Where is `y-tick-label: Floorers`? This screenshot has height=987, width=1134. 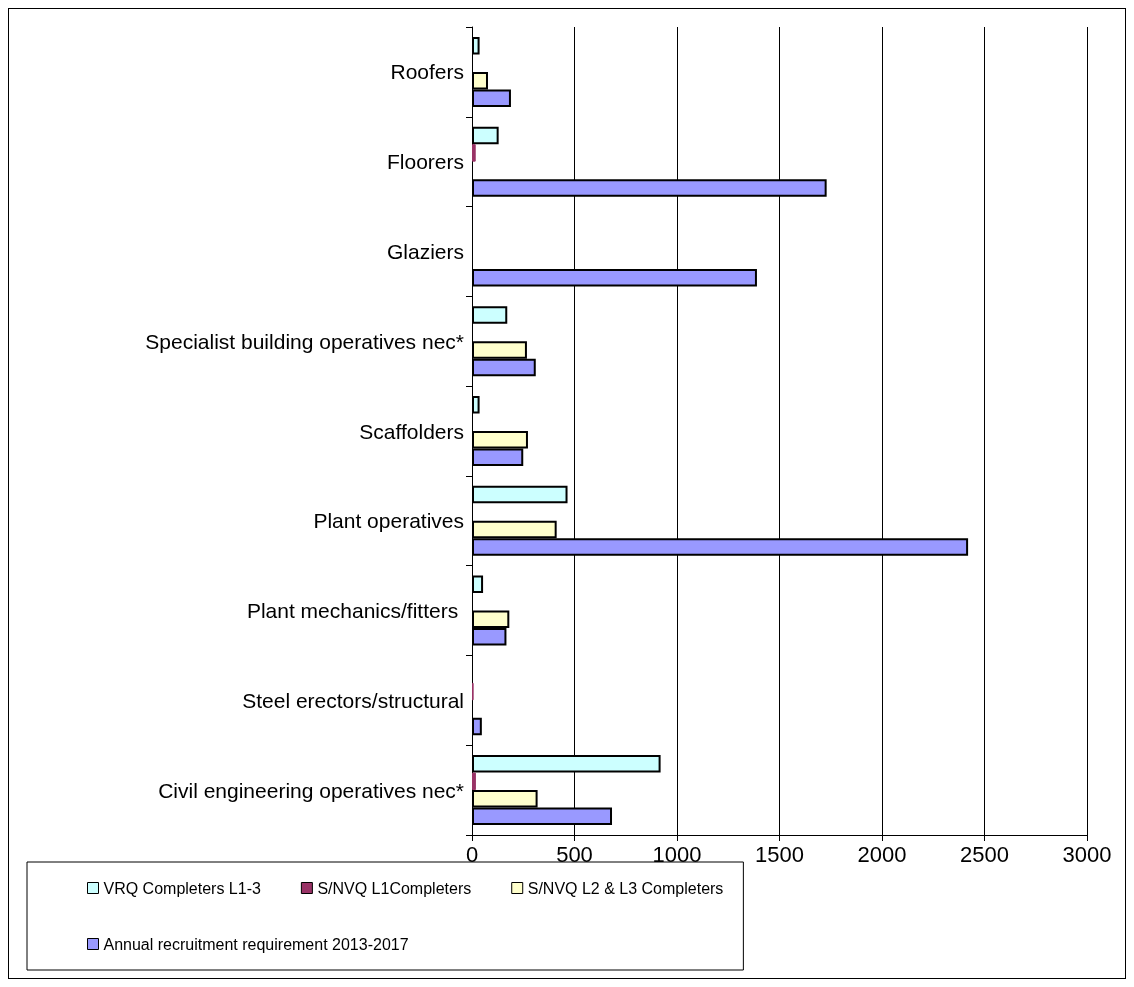 y-tick-label: Floorers is located at coordinates (425, 162).